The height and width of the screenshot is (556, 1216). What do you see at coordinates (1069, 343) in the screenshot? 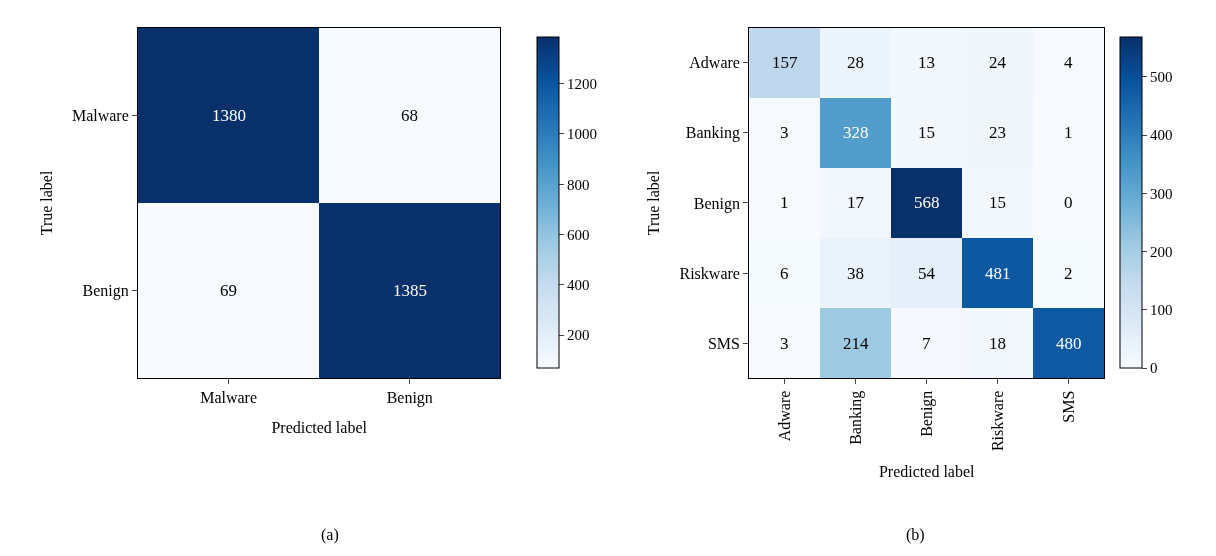
I see `data-label: 480` at bounding box center [1069, 343].